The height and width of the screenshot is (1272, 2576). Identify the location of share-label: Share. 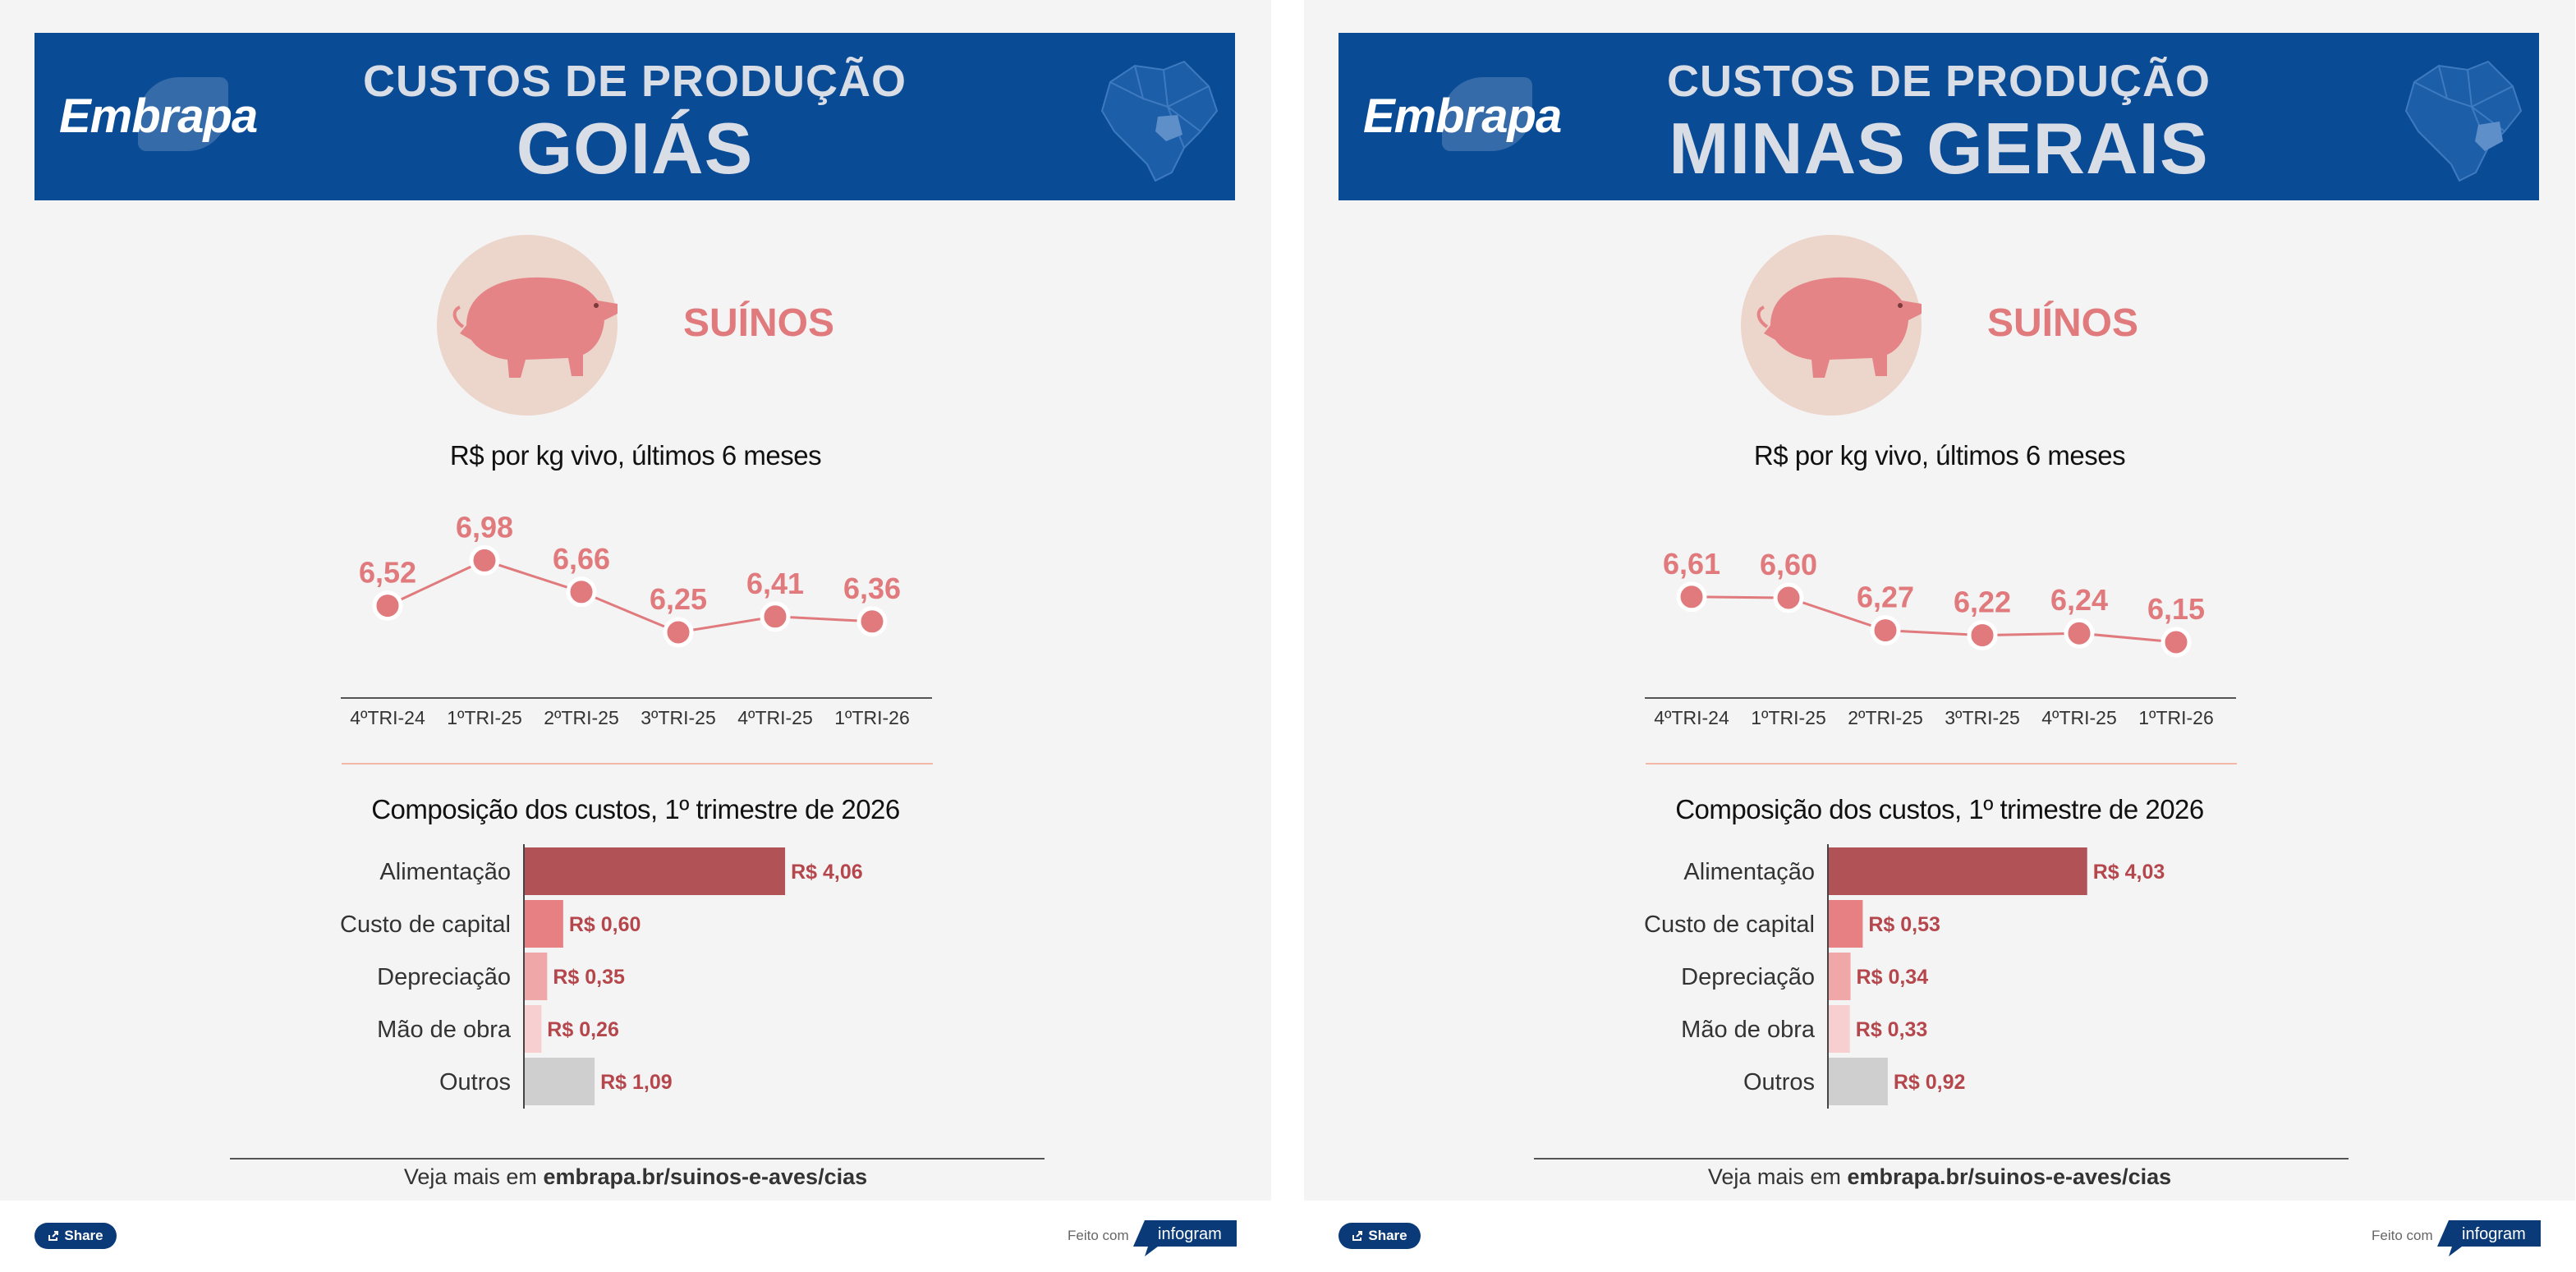
(1387, 1235).